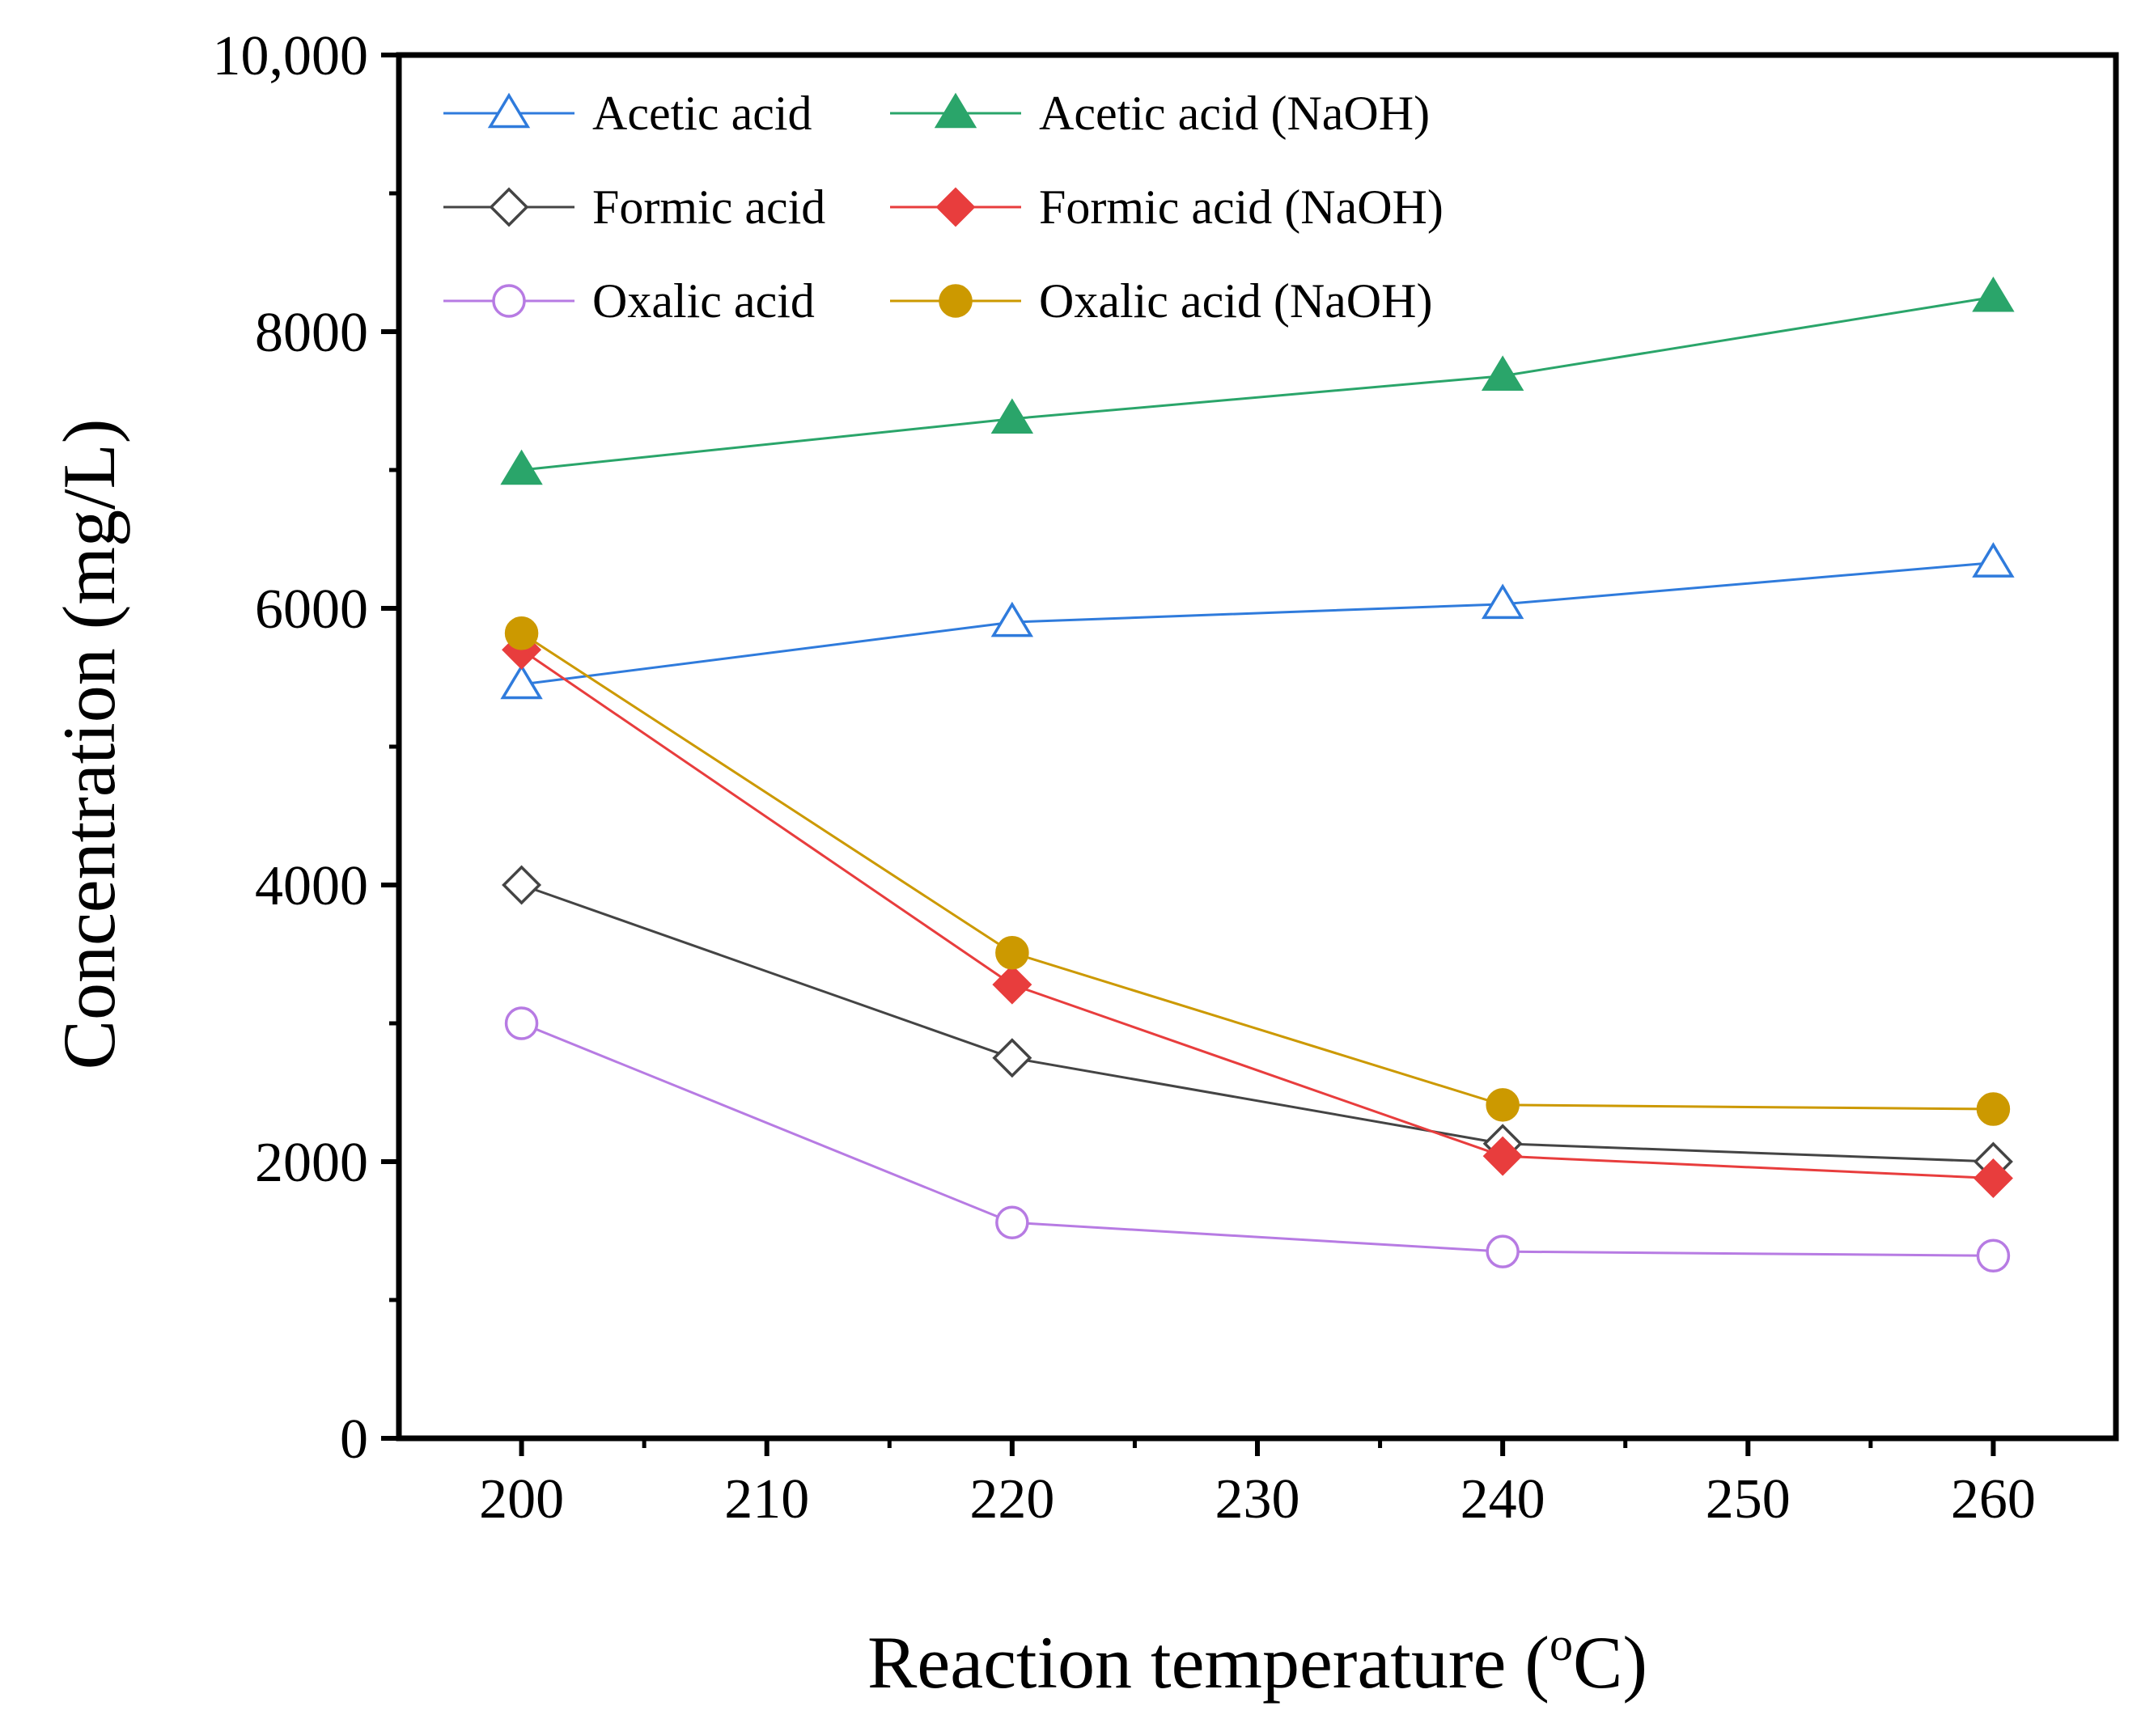 Image resolution: width=2141 pixels, height=1736 pixels. What do you see at coordinates (708, 207) in the screenshot?
I see `legend-label: Formic acid` at bounding box center [708, 207].